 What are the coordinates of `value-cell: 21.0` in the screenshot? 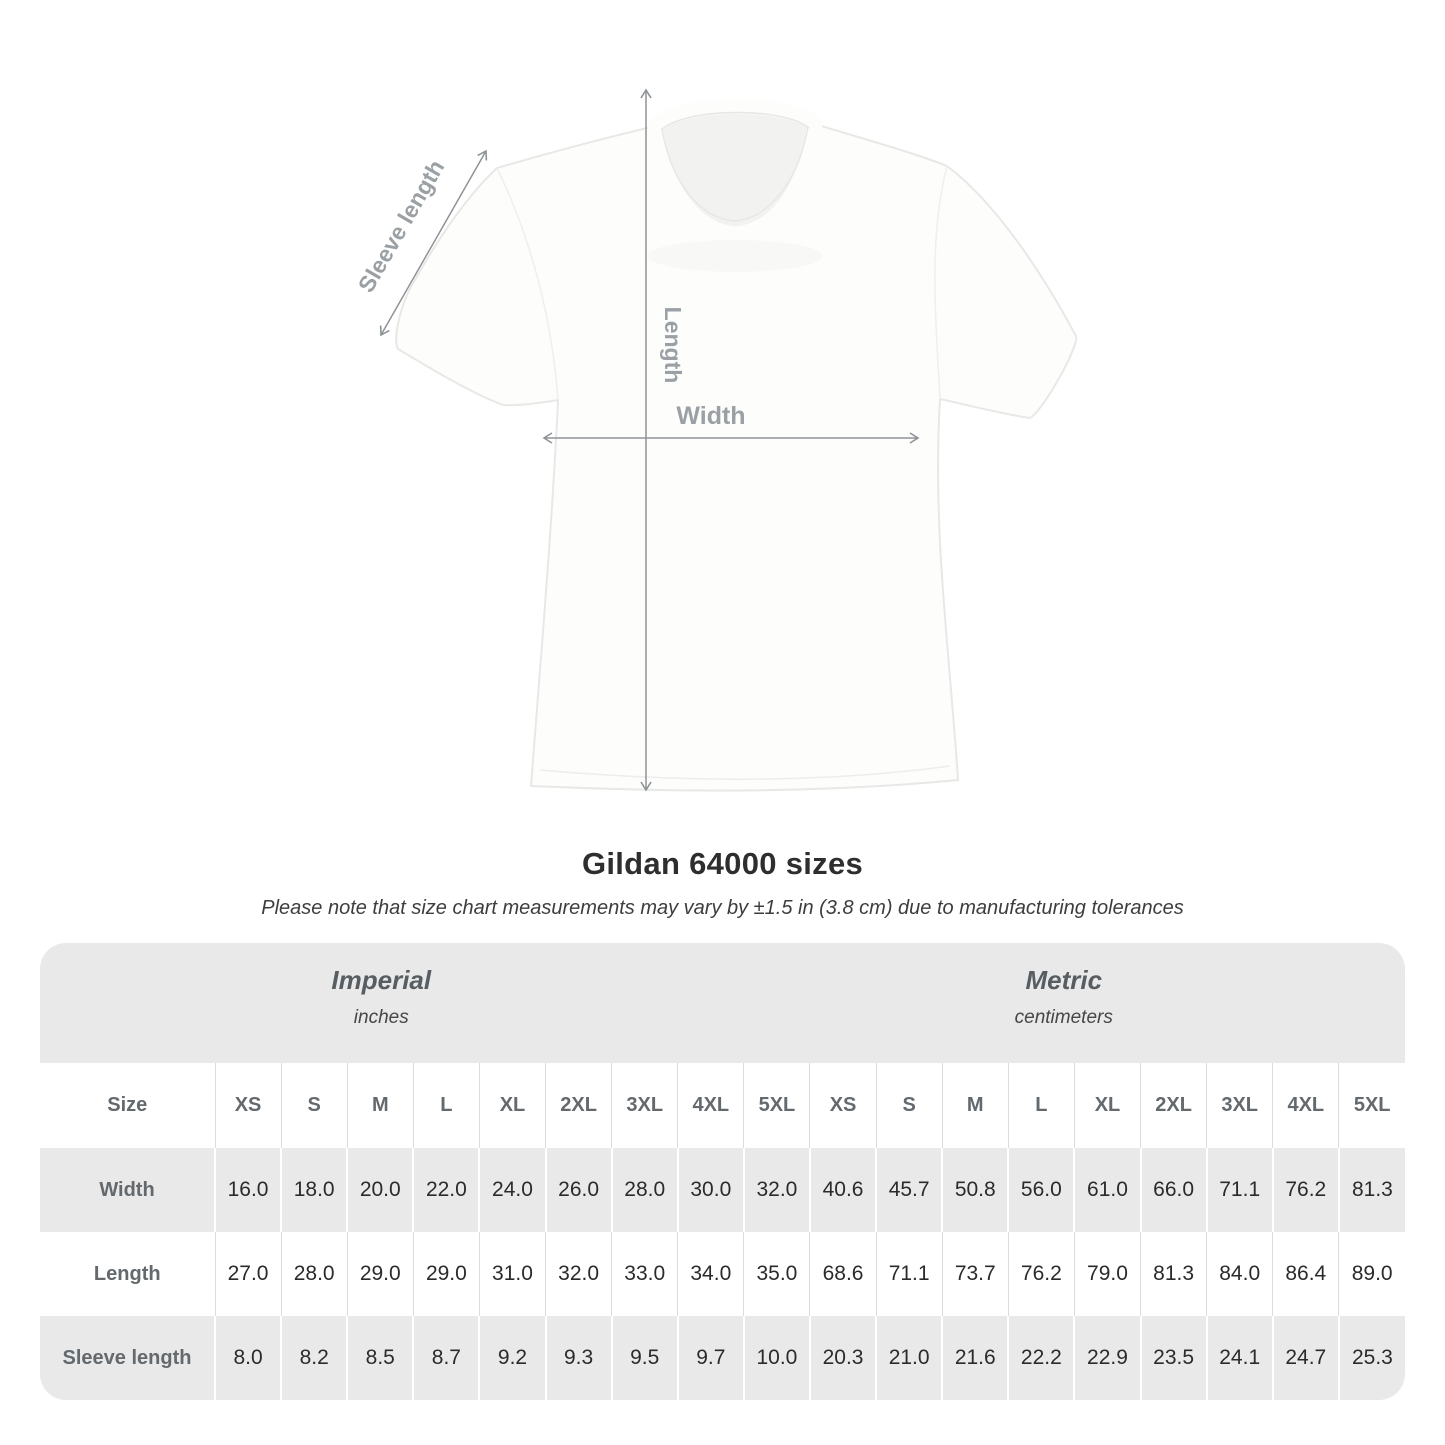 It's located at (909, 1358).